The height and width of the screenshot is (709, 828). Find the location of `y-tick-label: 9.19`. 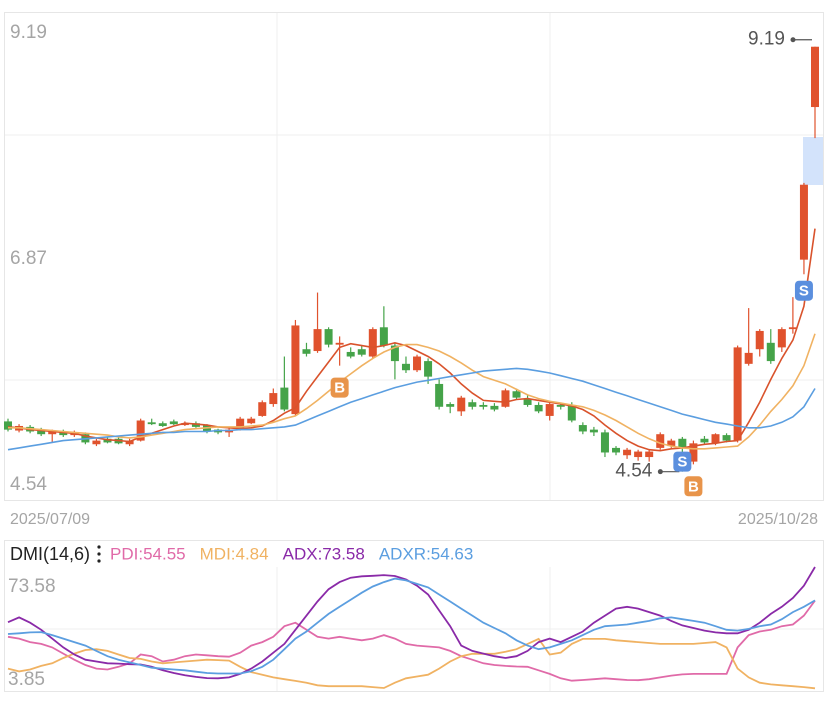

y-tick-label: 9.19 is located at coordinates (28, 32).